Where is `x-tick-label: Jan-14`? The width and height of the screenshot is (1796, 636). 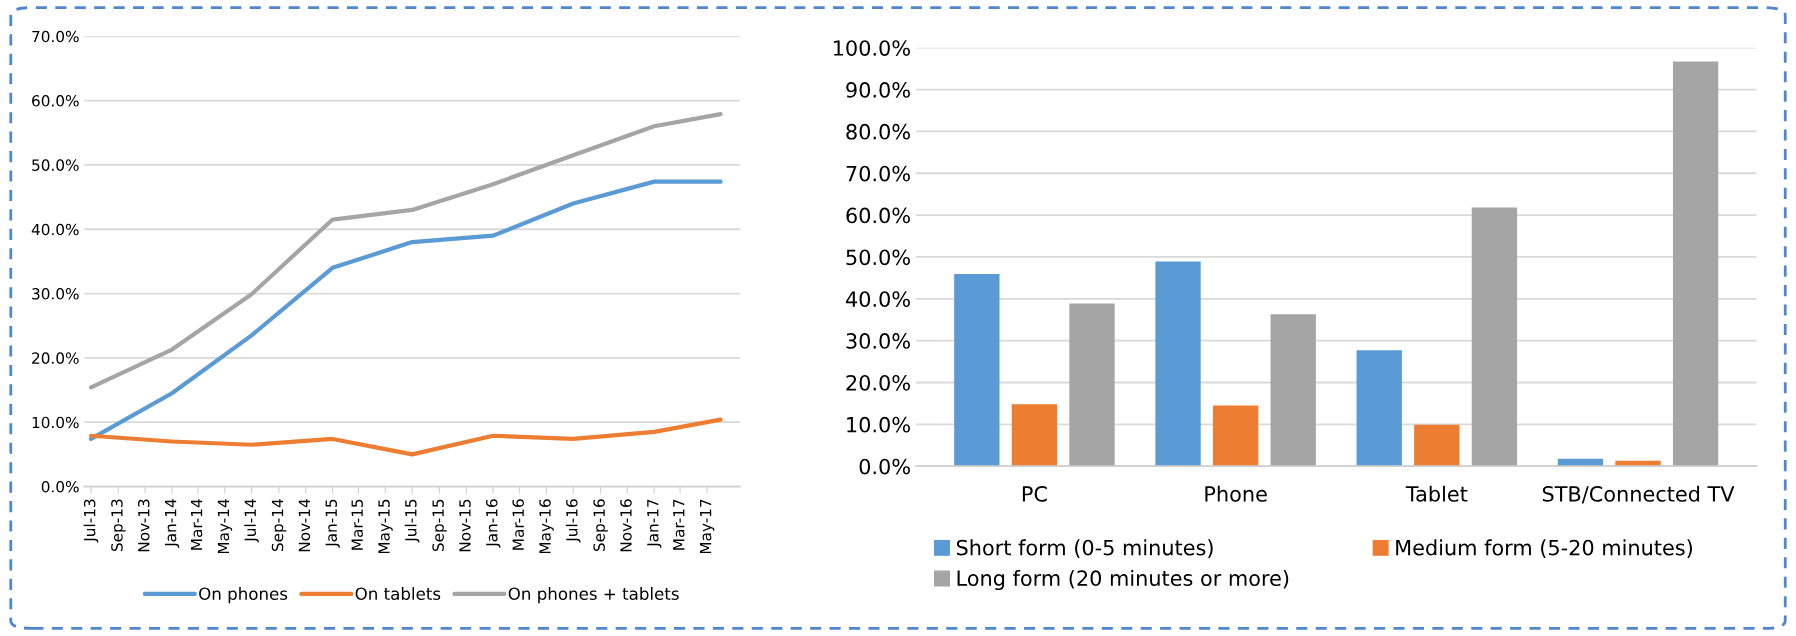 x-tick-label: Jan-14 is located at coordinates (172, 523).